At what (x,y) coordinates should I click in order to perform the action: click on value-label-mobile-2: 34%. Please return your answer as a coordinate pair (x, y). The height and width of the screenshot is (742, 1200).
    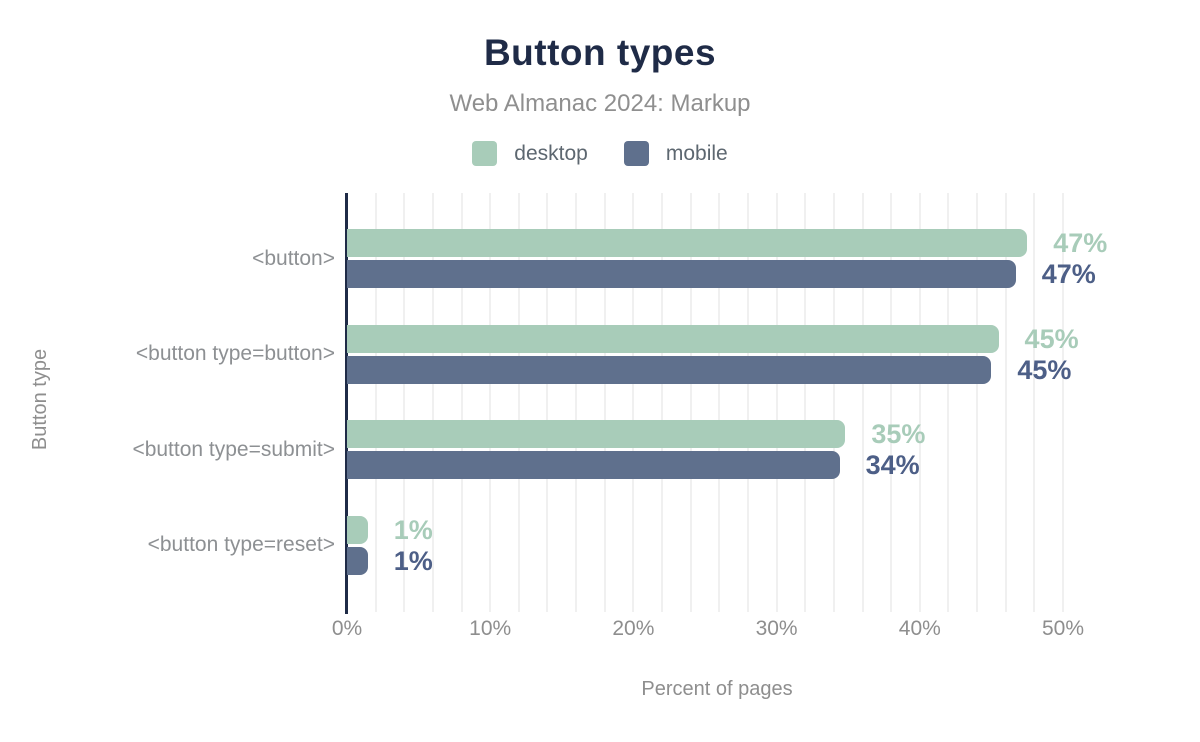
    Looking at the image, I should click on (892, 465).